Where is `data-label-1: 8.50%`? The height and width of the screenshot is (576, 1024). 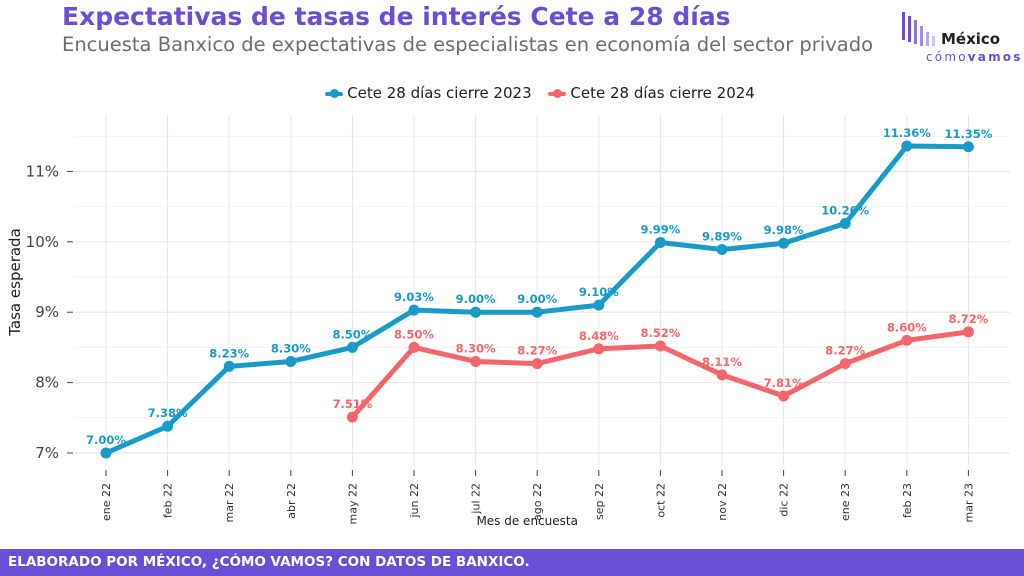 data-label-1: 8.50% is located at coordinates (414, 334).